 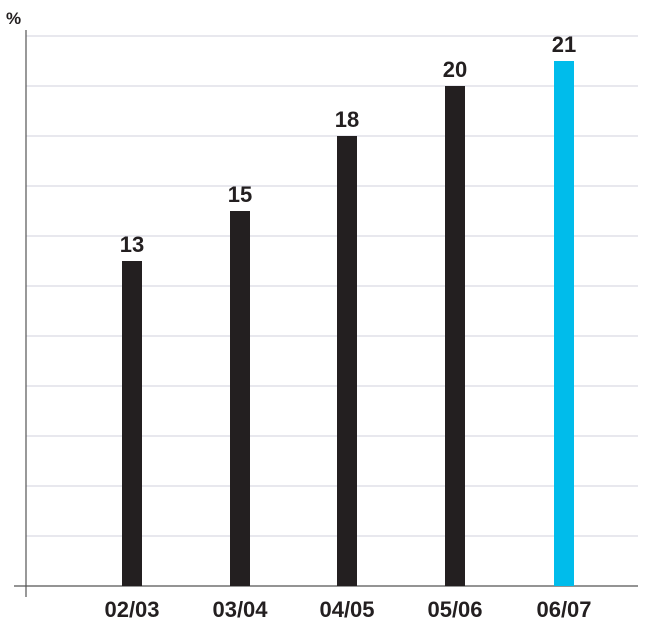 I want to click on x-tick-label: 05/06, so click(x=454, y=608).